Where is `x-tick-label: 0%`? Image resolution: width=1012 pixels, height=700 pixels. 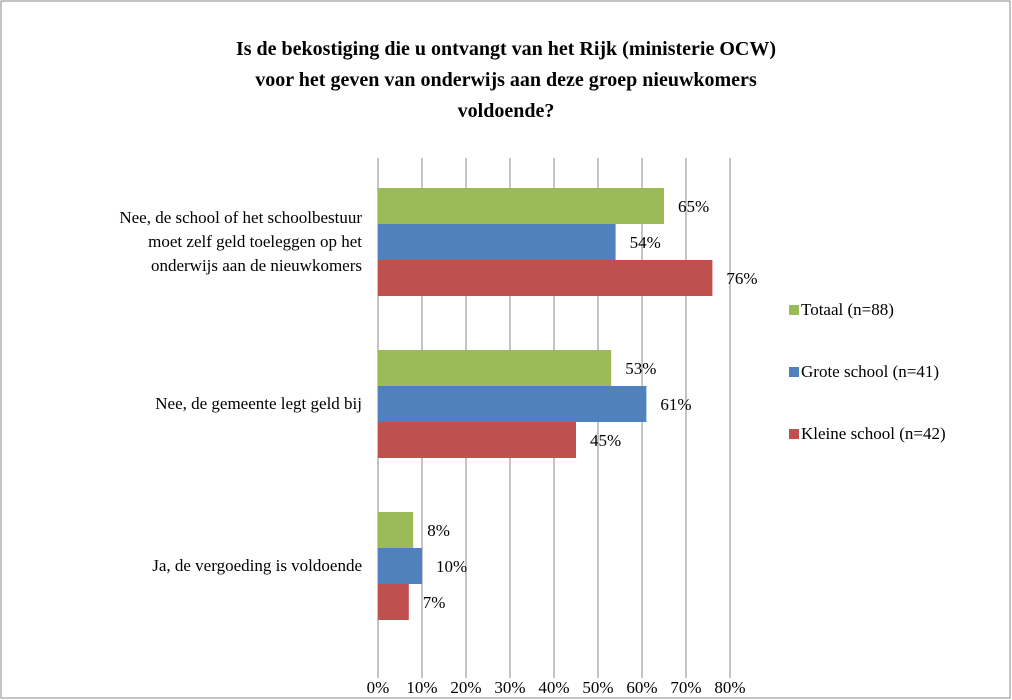
x-tick-label: 0% is located at coordinates (378, 687).